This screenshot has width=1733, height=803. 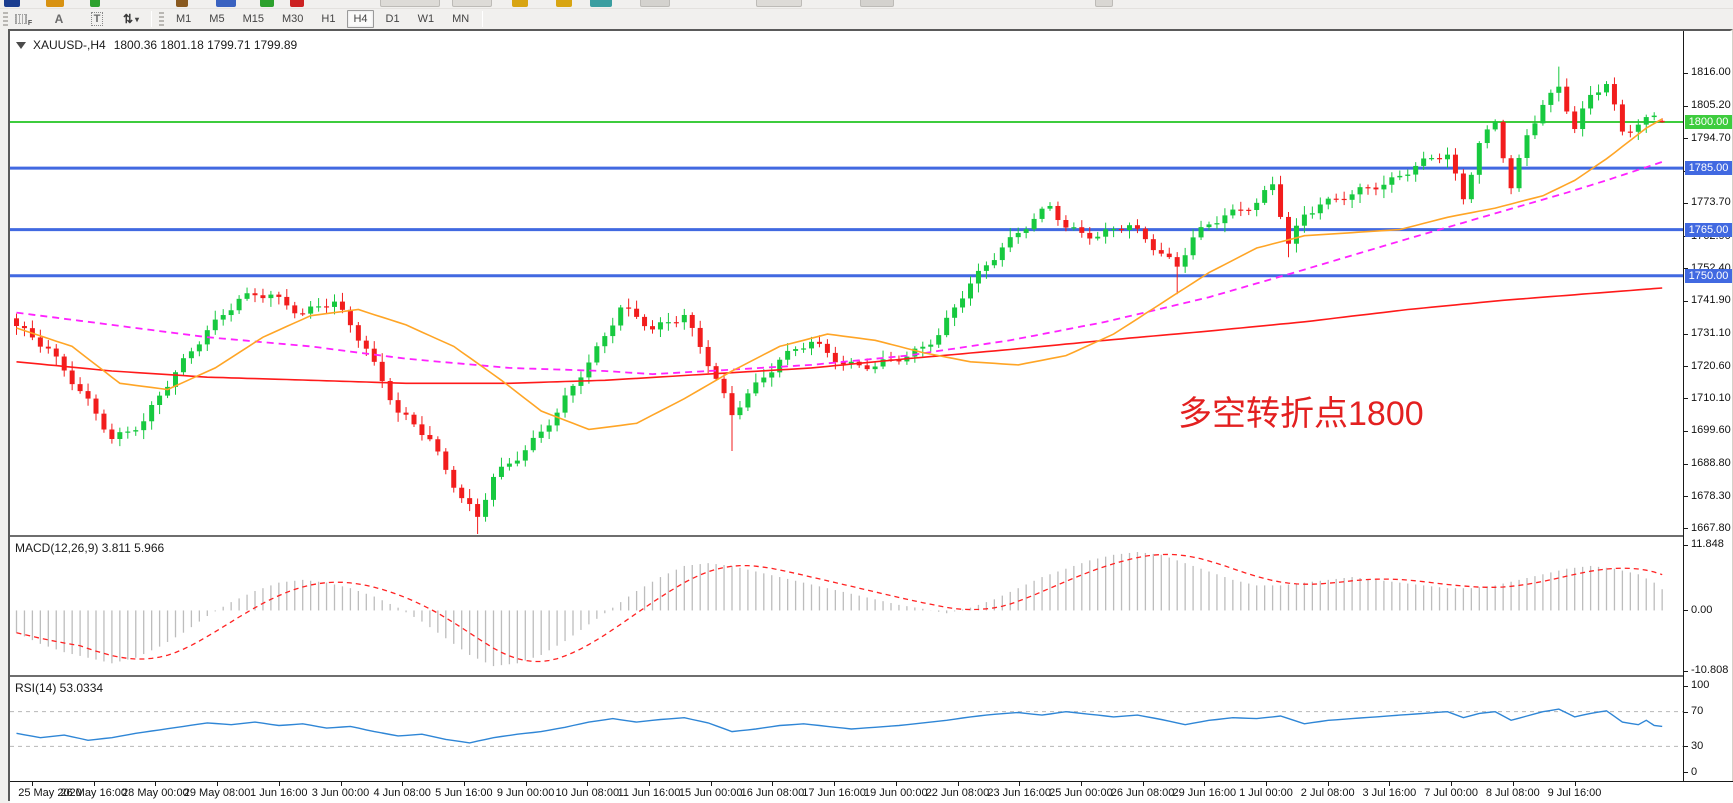 What do you see at coordinates (1389, 793) in the screenshot?
I see `time-axis-label: 3 Jul 16:00` at bounding box center [1389, 793].